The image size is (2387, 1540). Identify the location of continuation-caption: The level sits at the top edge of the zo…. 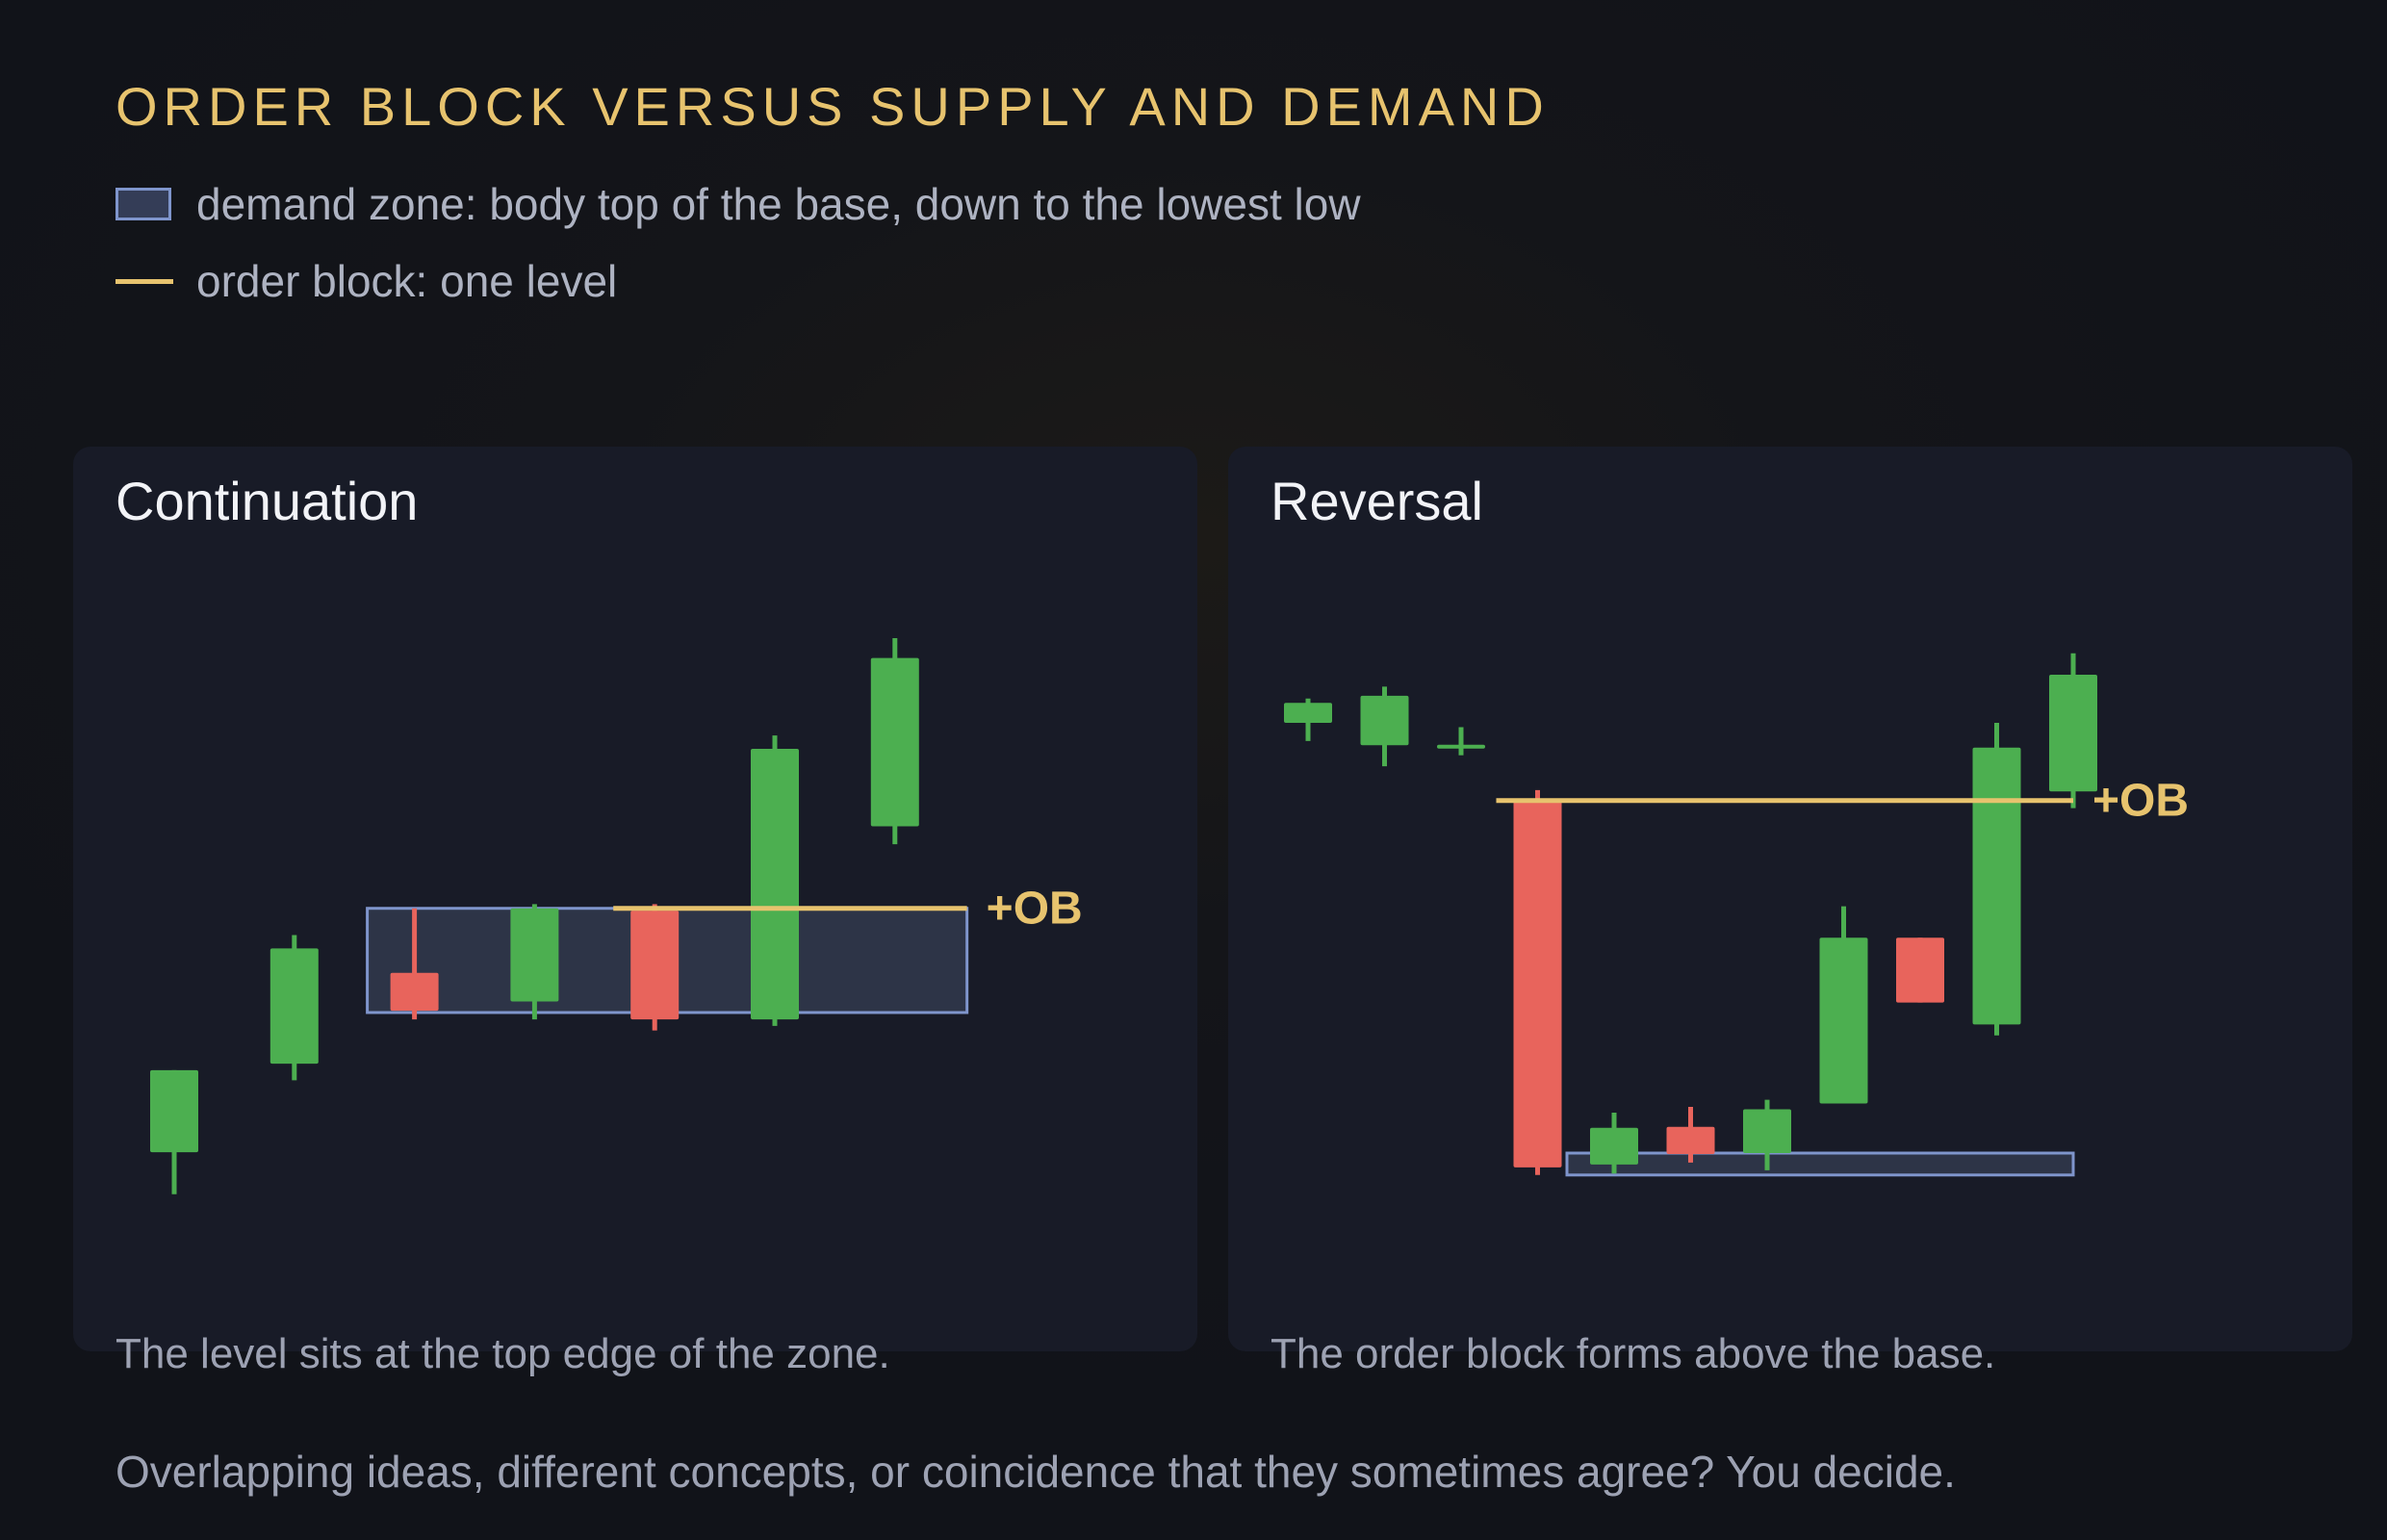
(503, 1353).